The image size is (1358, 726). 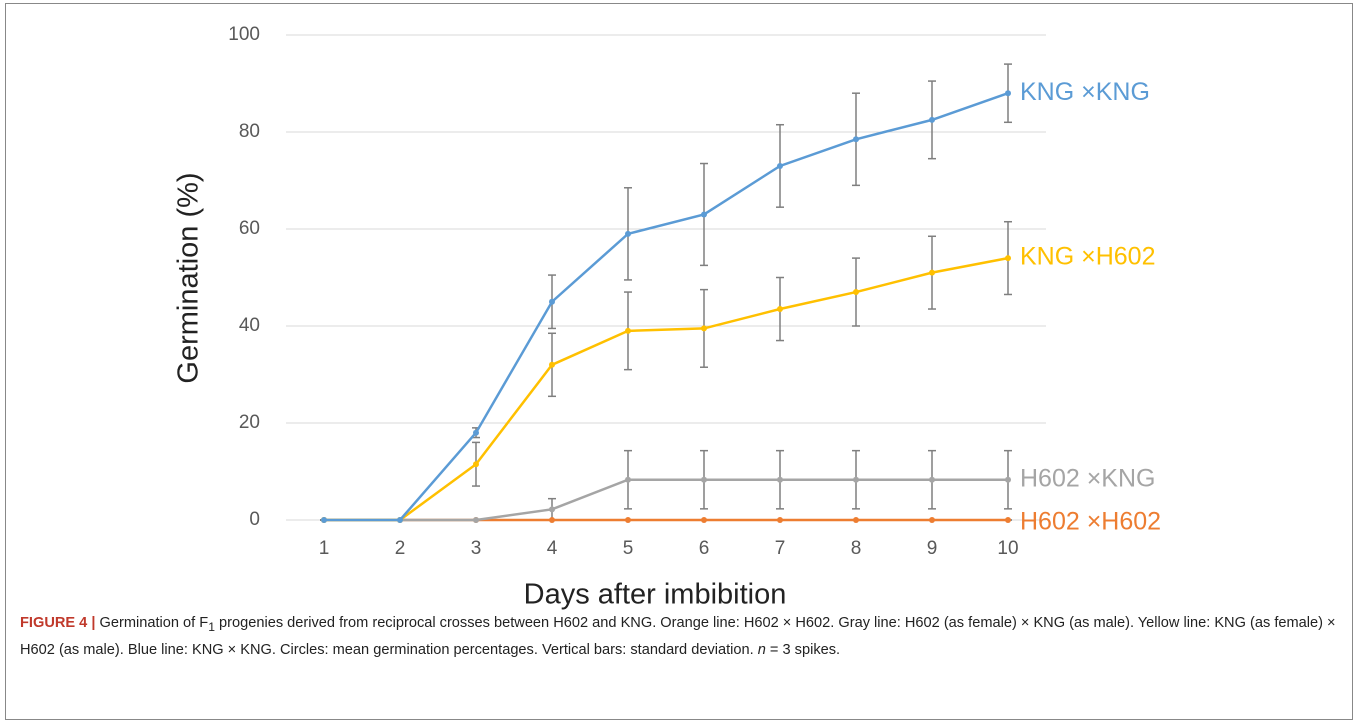 What do you see at coordinates (324, 548) in the screenshot?
I see `x-tick-label: 1` at bounding box center [324, 548].